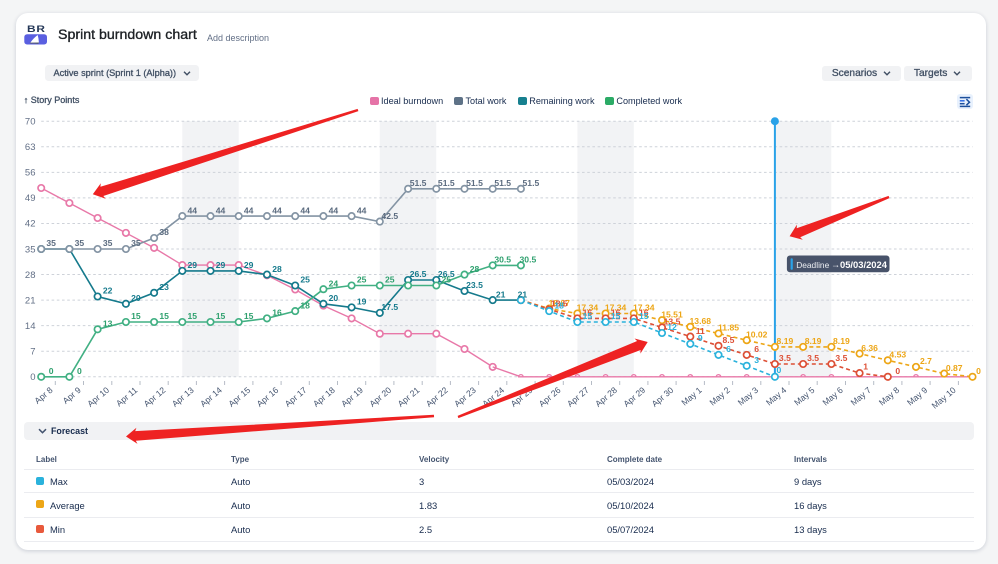 The height and width of the screenshot is (564, 998). I want to click on svg-text: 23.5, so click(474, 285).